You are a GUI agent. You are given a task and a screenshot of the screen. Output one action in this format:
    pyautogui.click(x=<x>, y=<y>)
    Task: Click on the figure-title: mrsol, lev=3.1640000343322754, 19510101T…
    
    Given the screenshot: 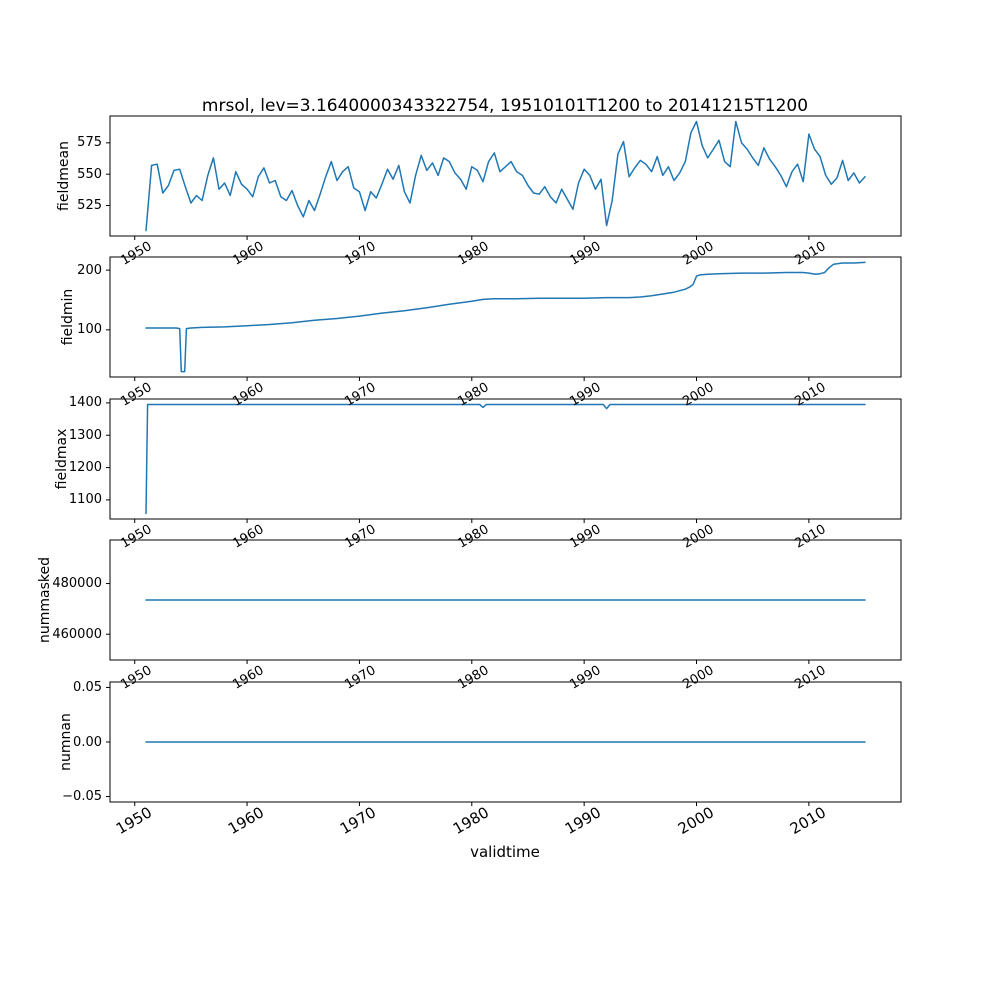 What is the action you would take?
    pyautogui.click(x=505, y=106)
    